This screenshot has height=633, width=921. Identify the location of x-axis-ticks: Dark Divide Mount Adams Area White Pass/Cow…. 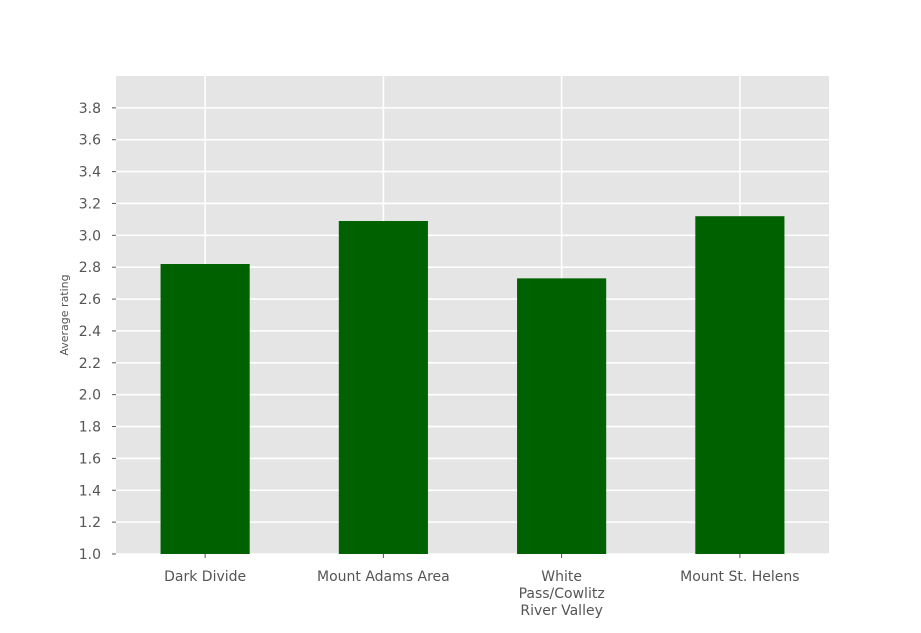
(482, 586).